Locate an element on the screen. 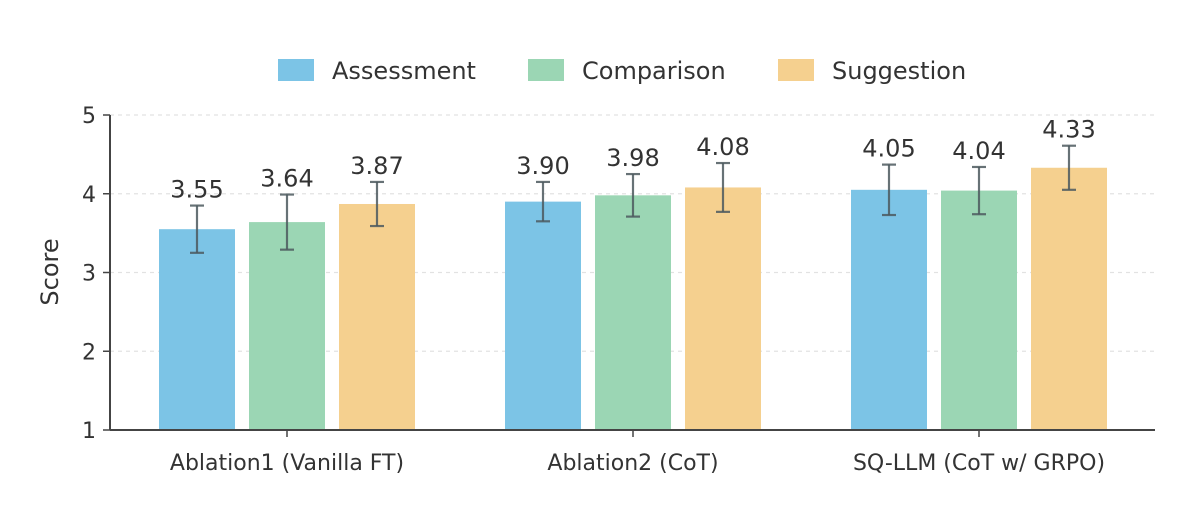 This screenshot has height=514, width=1200. data-label: 4.33 is located at coordinates (1068, 130).